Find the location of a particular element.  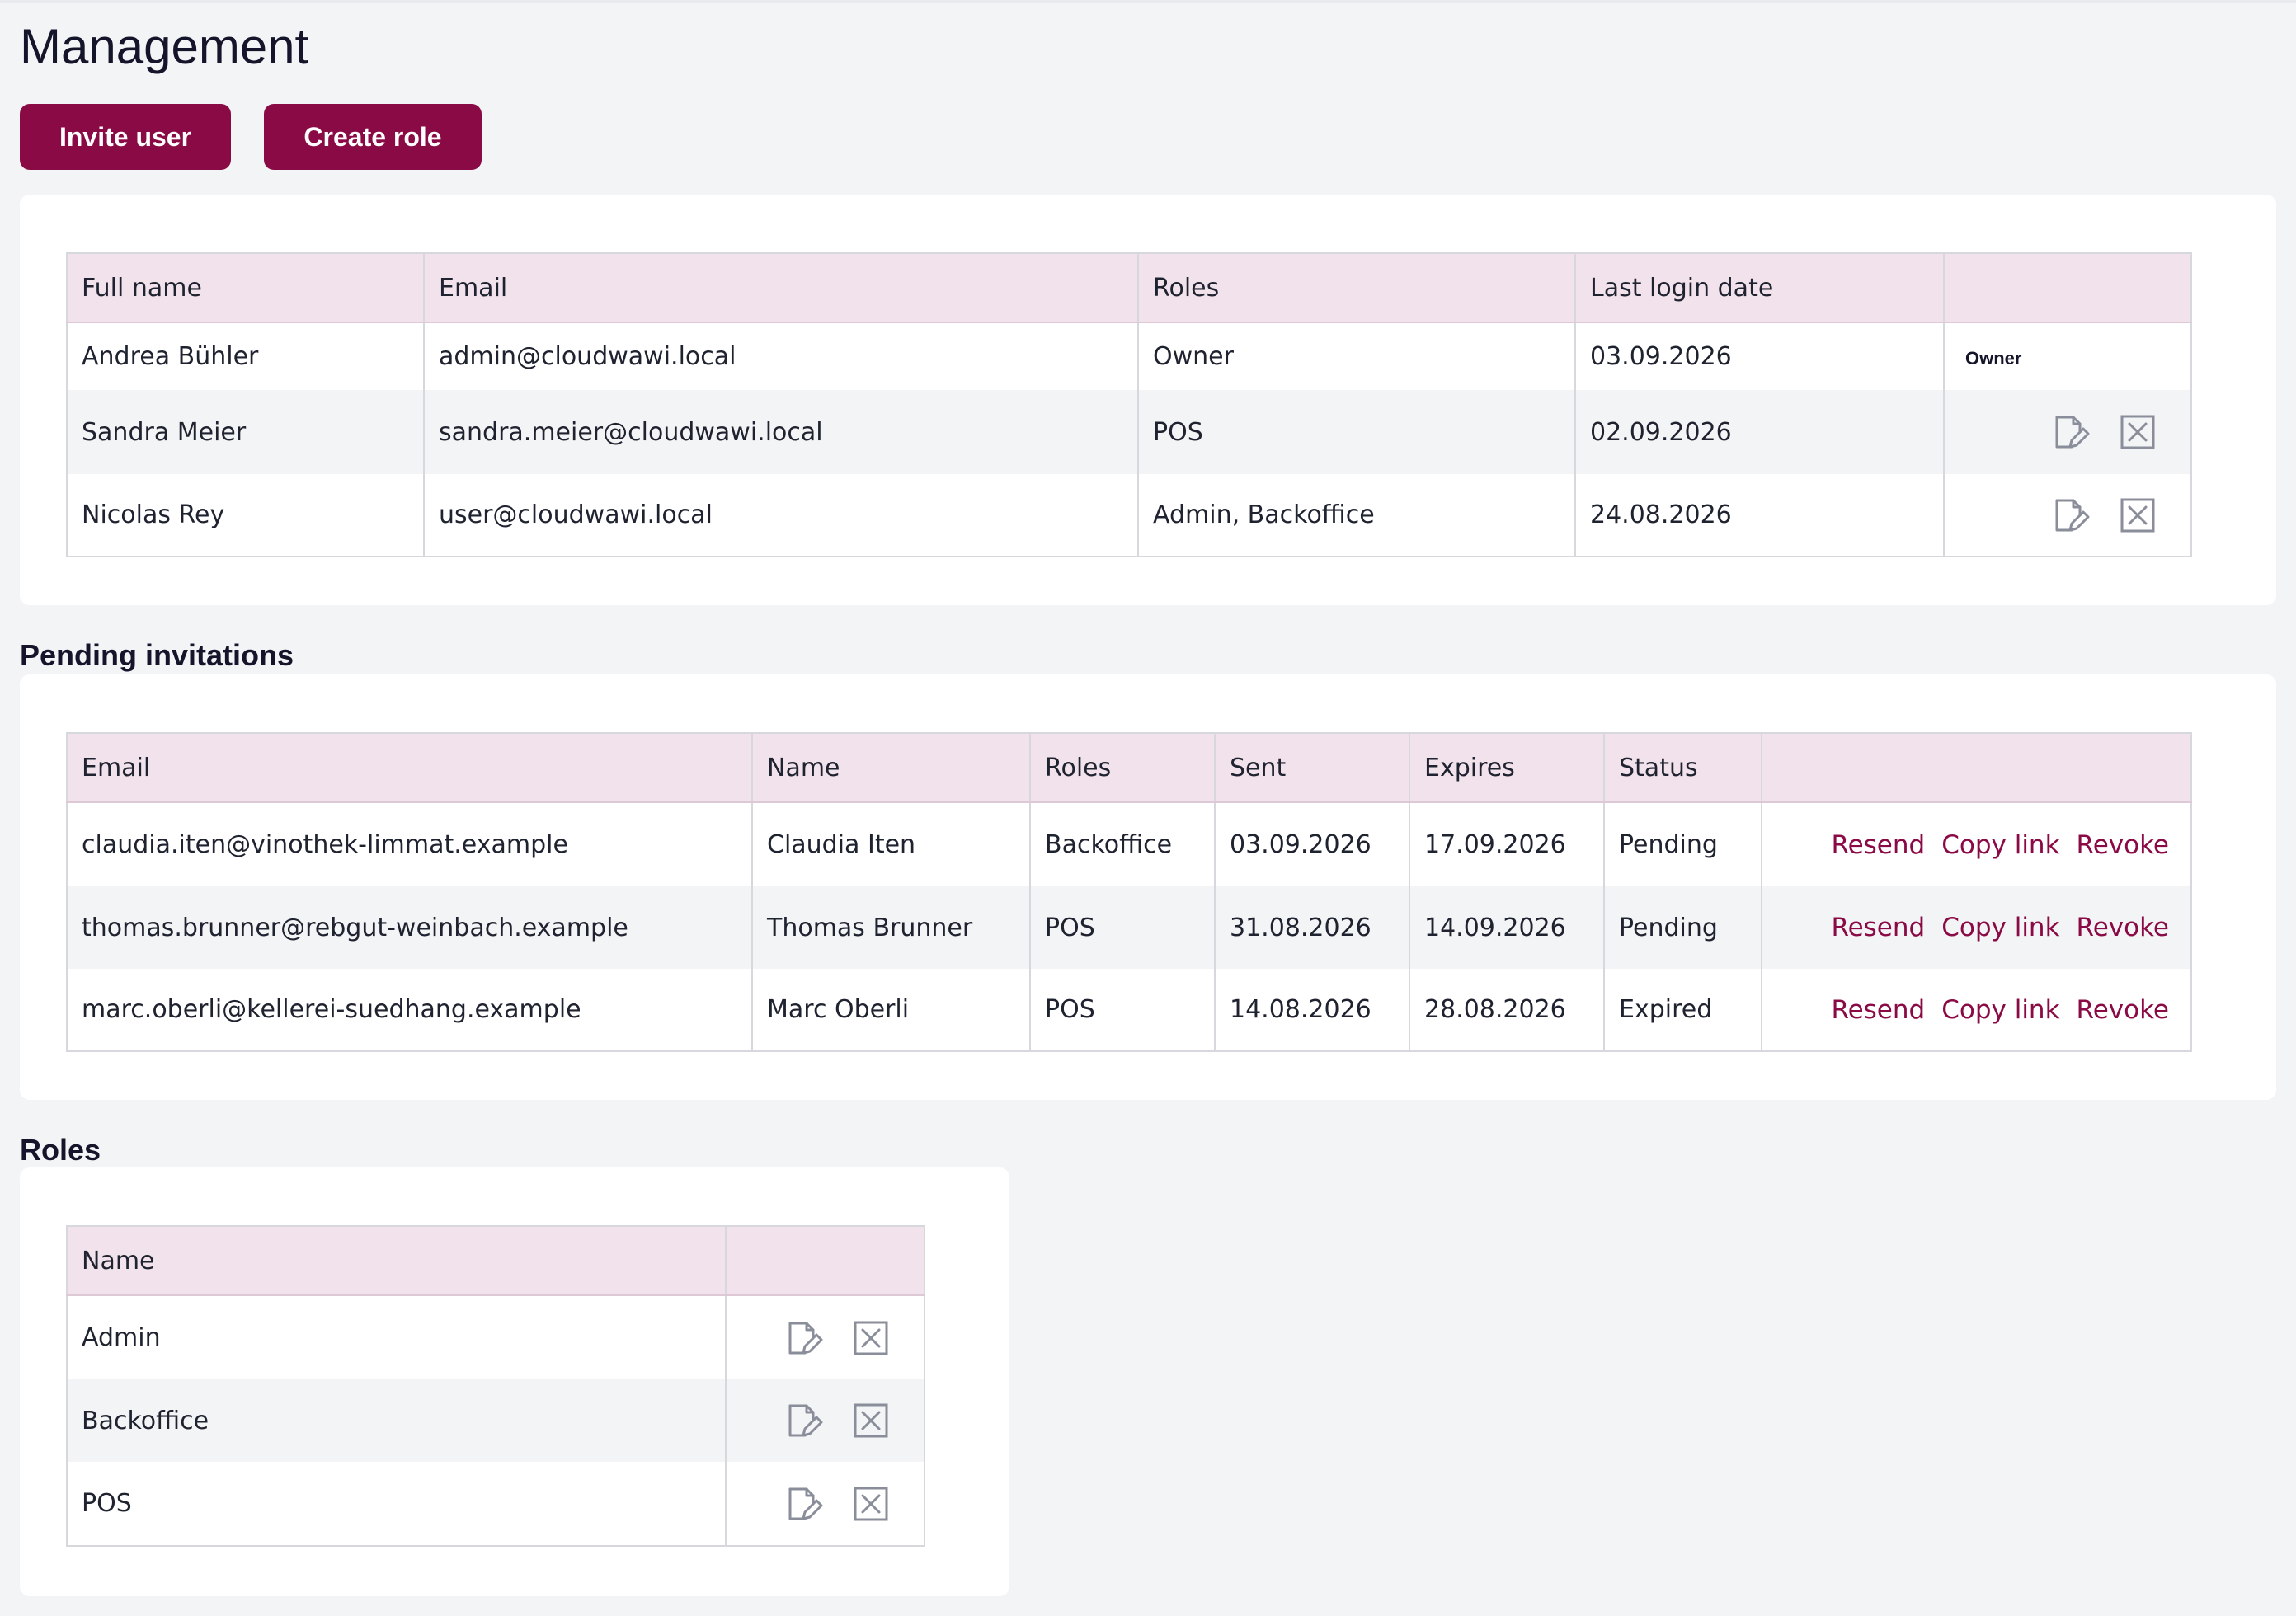

invite-email: marc.oberli@kellerei-suedhang.example is located at coordinates (409, 1010).